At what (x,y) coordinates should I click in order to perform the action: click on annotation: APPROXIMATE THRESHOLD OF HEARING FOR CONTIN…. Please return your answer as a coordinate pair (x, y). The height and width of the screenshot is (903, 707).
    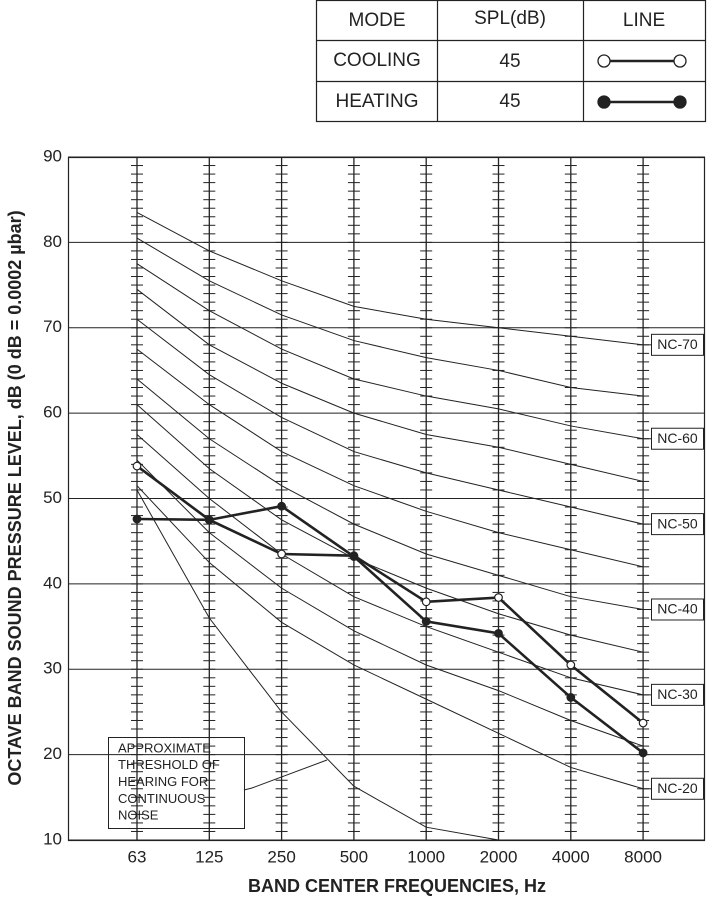
    Looking at the image, I should click on (218, 783).